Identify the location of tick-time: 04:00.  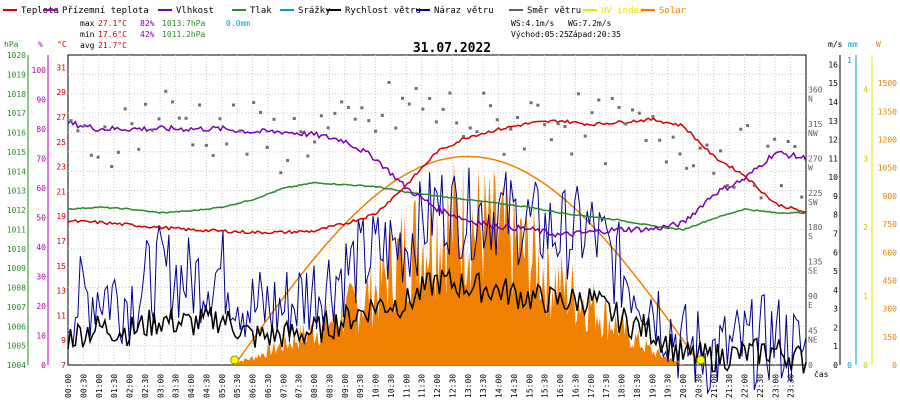
(191, 386).